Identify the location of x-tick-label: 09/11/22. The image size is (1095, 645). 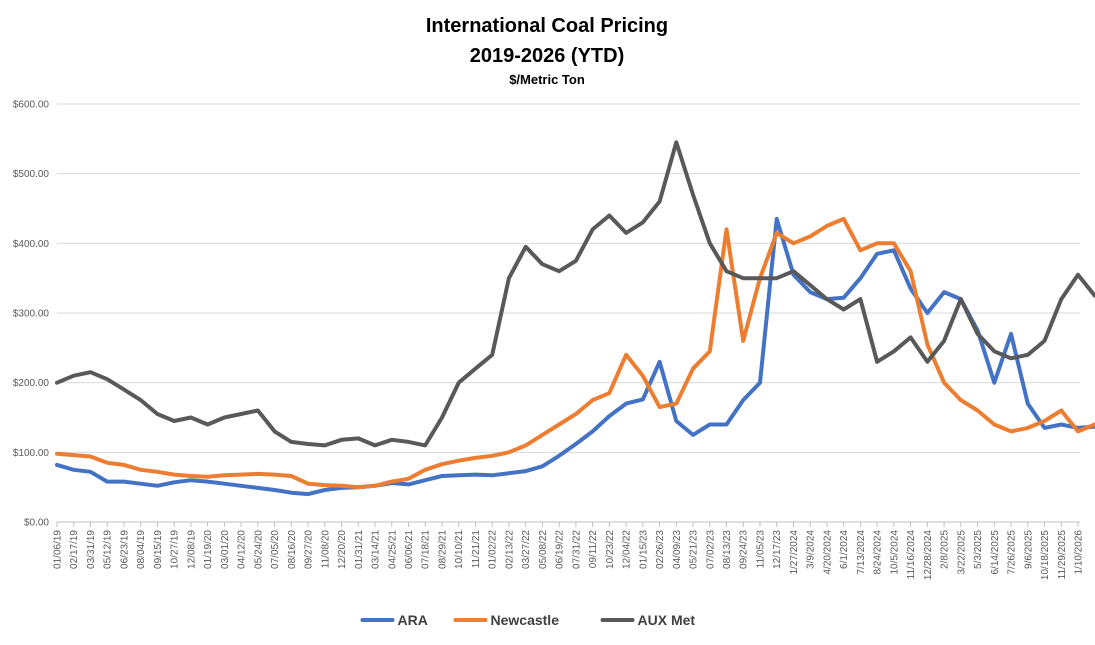
(593, 549).